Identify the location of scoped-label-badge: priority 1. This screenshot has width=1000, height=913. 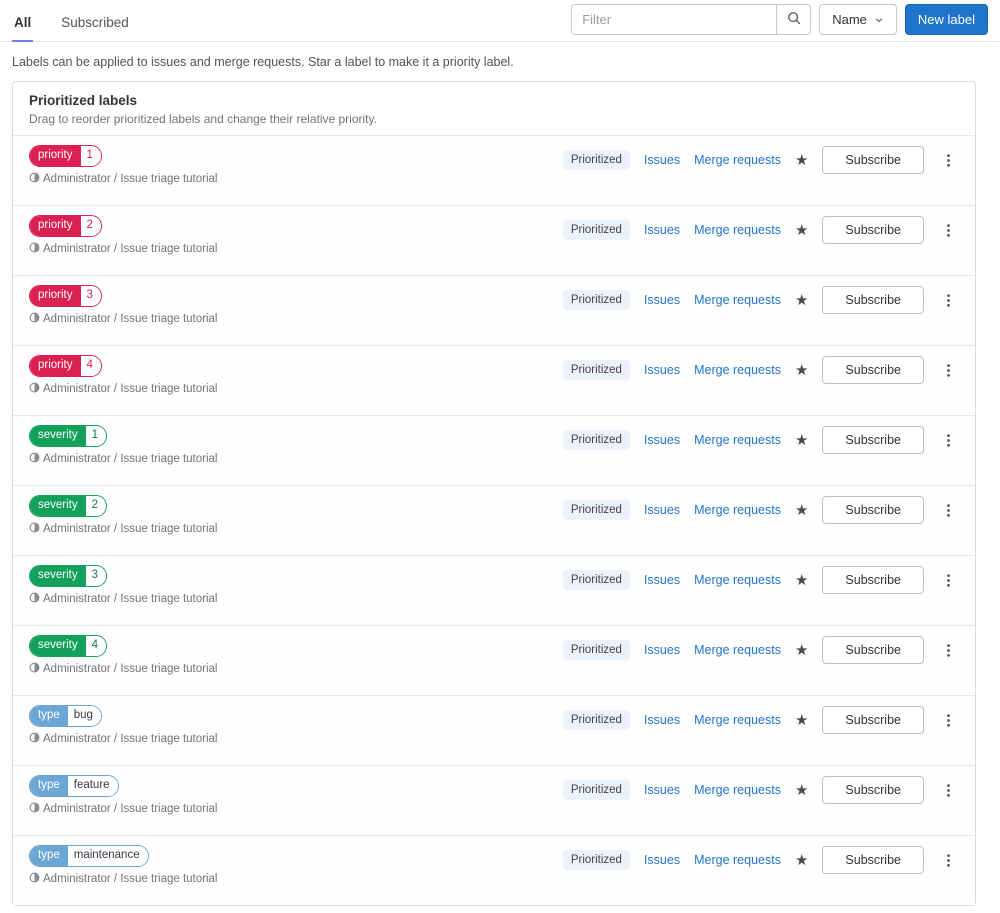
(65, 156).